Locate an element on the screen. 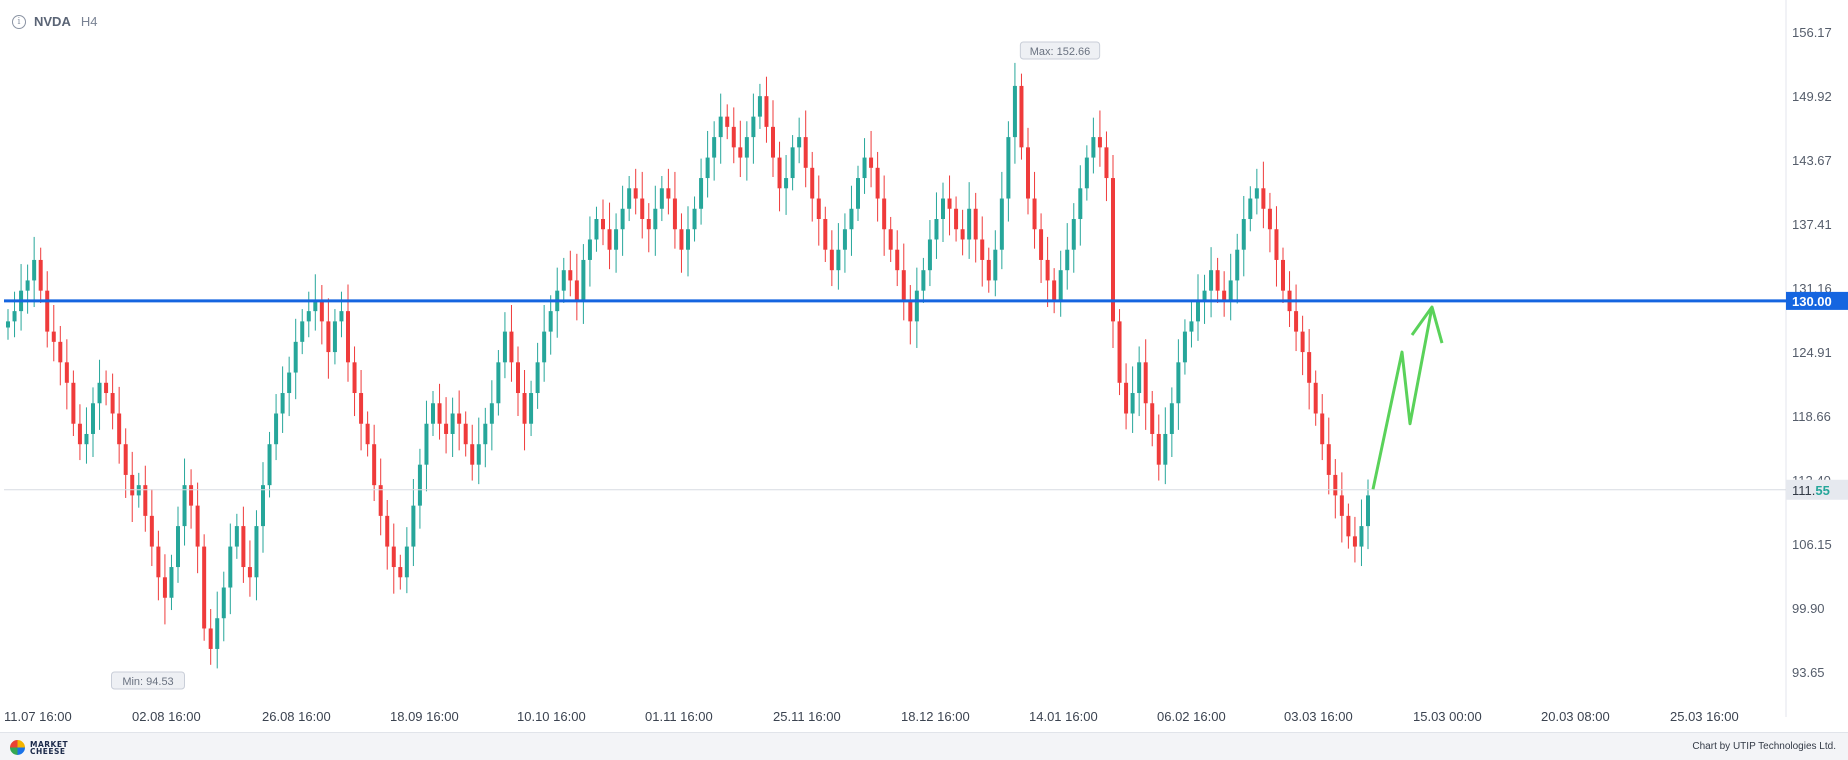 Image resolution: width=1848 pixels, height=760 pixels. y-tick-label: 124.91 is located at coordinates (1812, 352).